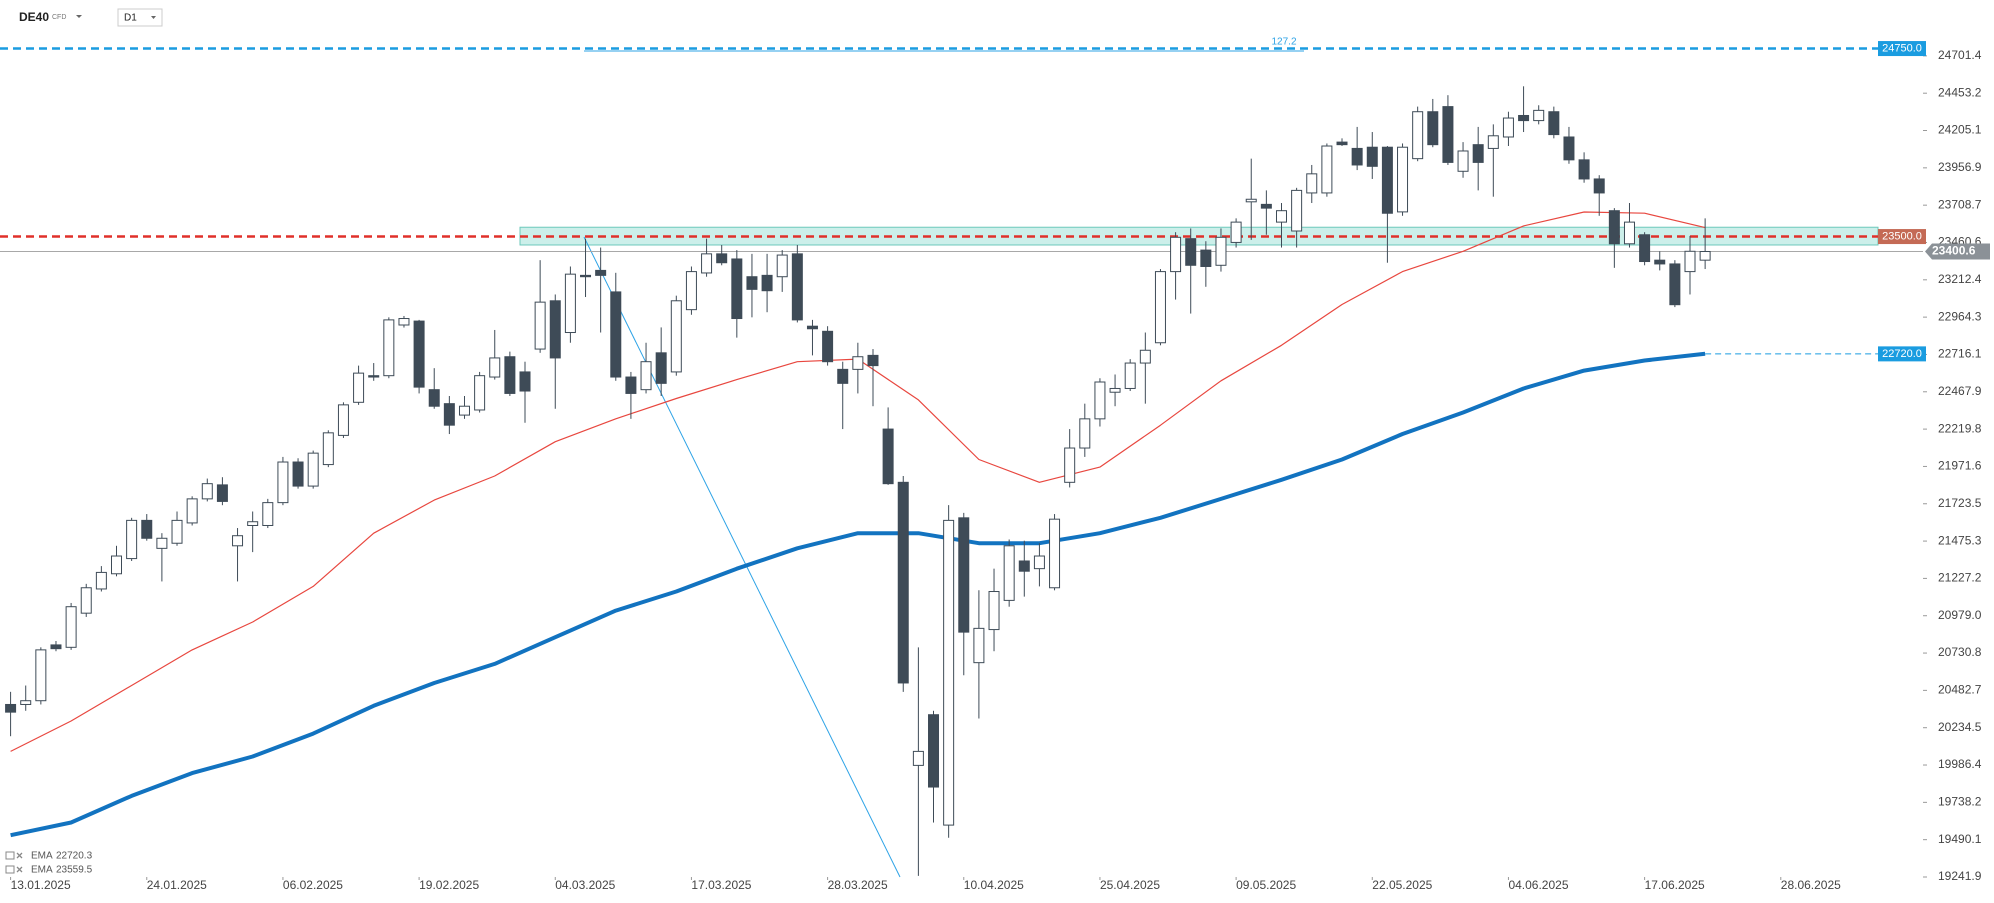 This screenshot has height=903, width=1994. What do you see at coordinates (79, 16) in the screenshot?
I see `symbol-dropdown` at bounding box center [79, 16].